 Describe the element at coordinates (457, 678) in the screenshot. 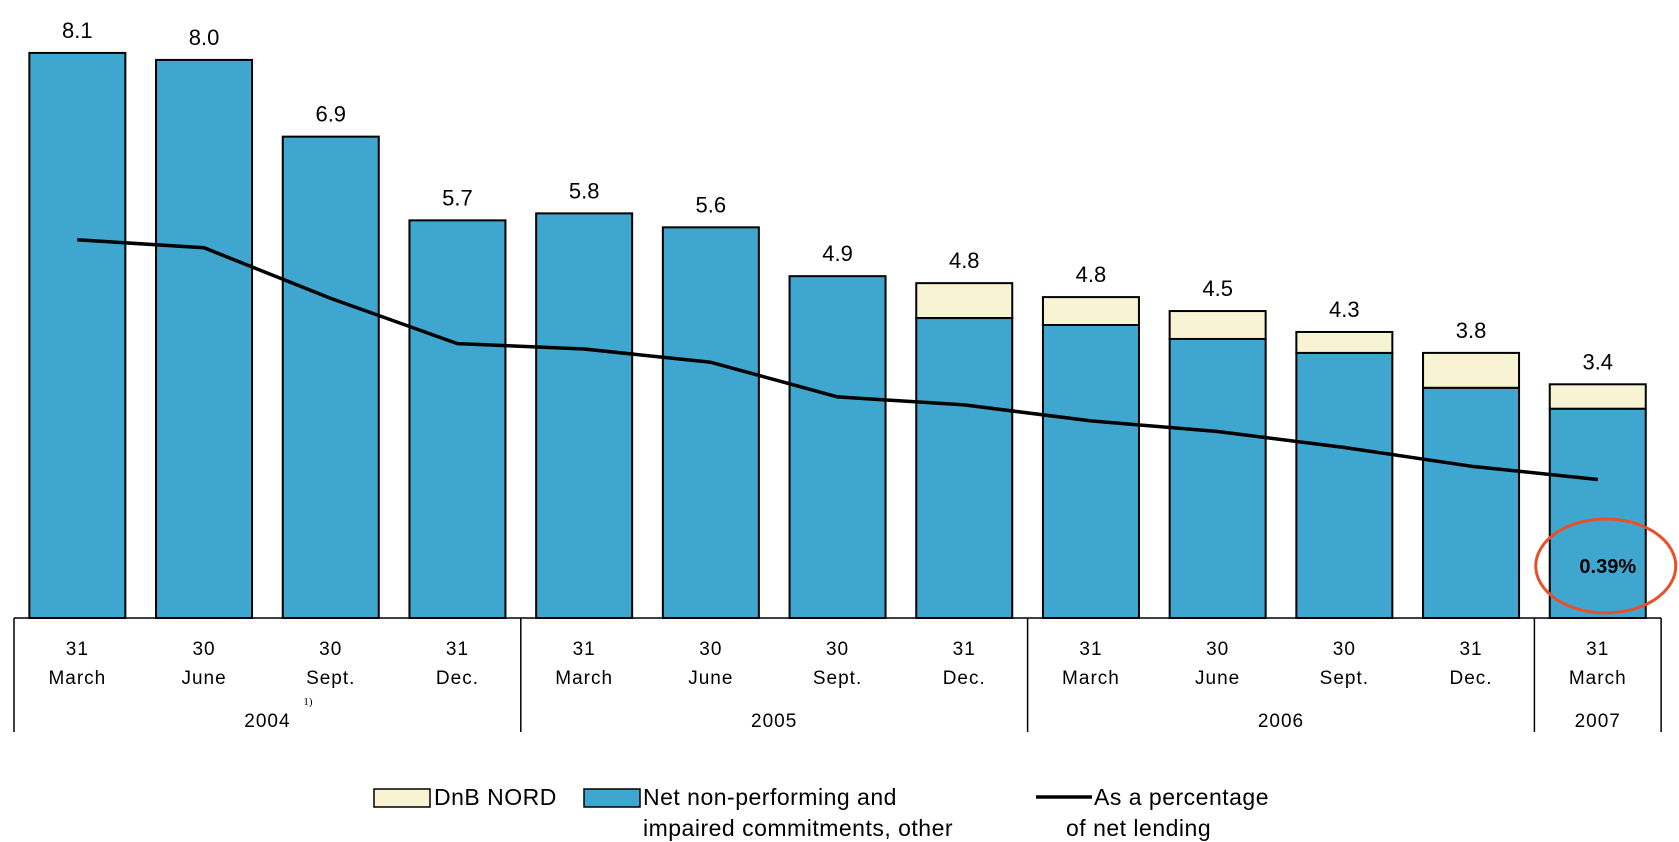

I see `category-month-label-3: Dec.` at that location.